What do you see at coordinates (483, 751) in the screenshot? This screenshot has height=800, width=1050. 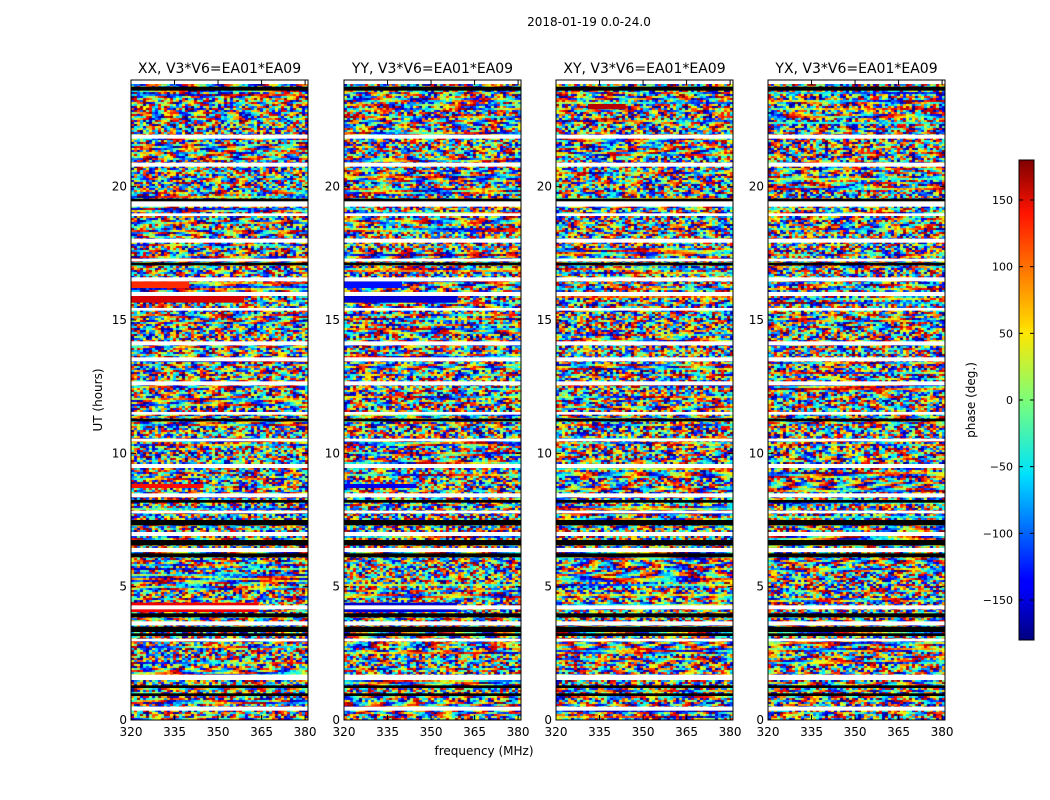 I see `x-axis-label: frequency (MHz)` at bounding box center [483, 751].